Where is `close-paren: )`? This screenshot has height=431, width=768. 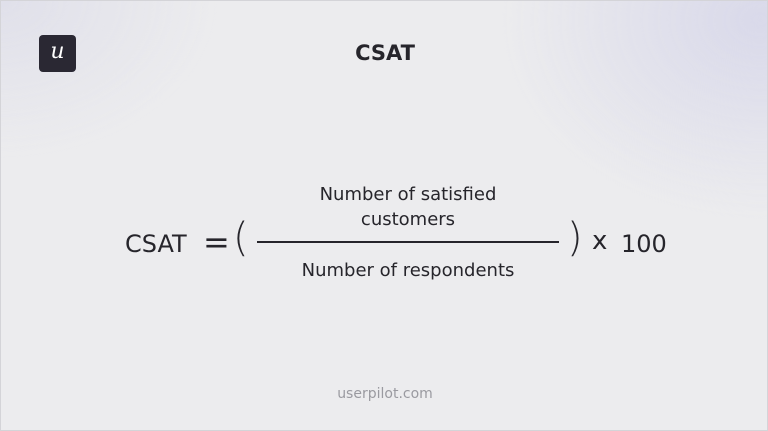
close-paren: ) is located at coordinates (575, 238).